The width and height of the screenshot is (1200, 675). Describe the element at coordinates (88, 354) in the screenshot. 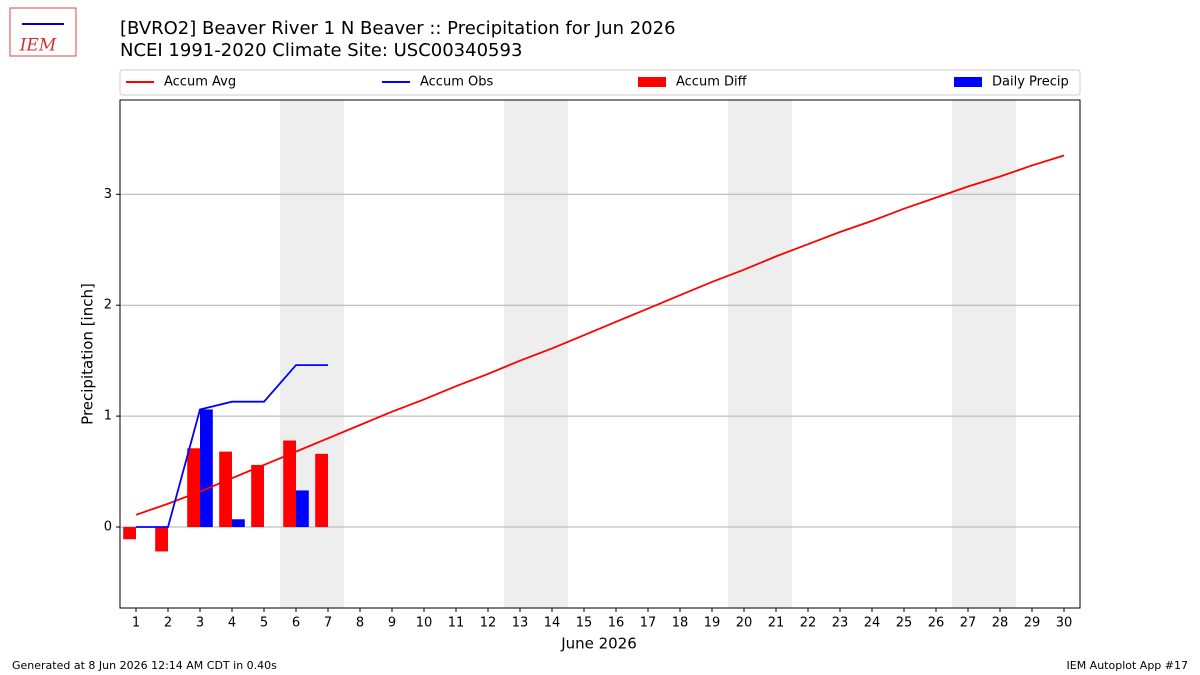

I see `y-axis-label: Precipitation [inch]` at that location.